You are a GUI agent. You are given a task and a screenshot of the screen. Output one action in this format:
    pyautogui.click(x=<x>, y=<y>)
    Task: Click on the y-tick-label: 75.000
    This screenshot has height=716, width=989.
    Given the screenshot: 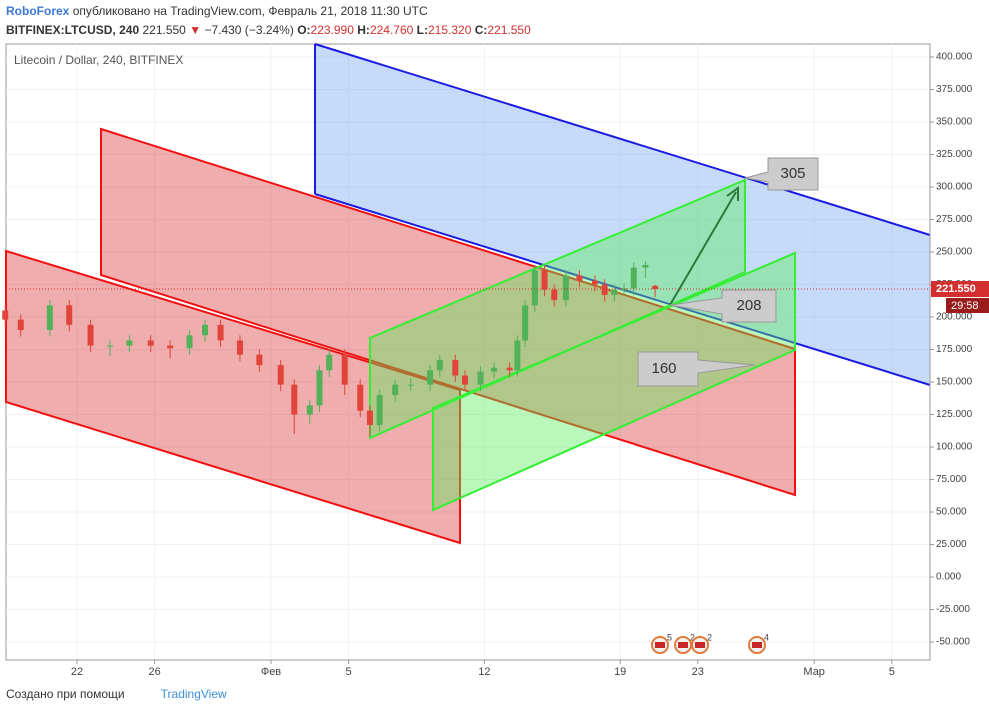 What is the action you would take?
    pyautogui.click(x=951, y=479)
    